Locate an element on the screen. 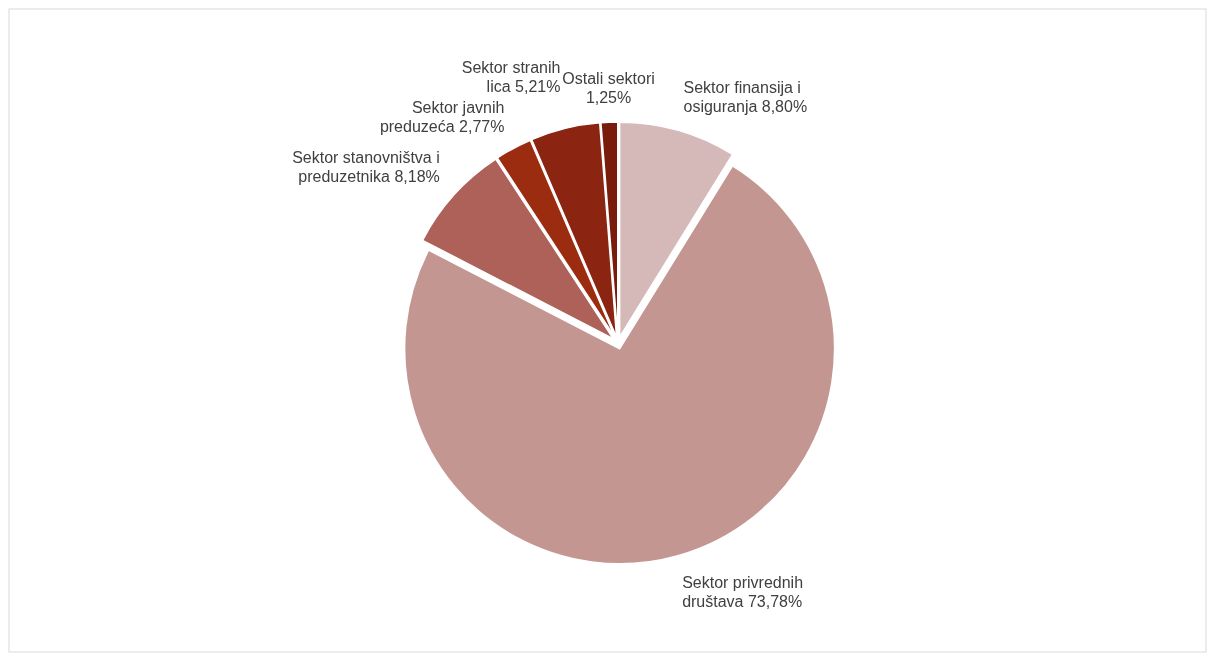 This screenshot has height=659, width=1215. slice-label: Sektor stanovništva i preduzetnika 8,18% is located at coordinates (366, 167).